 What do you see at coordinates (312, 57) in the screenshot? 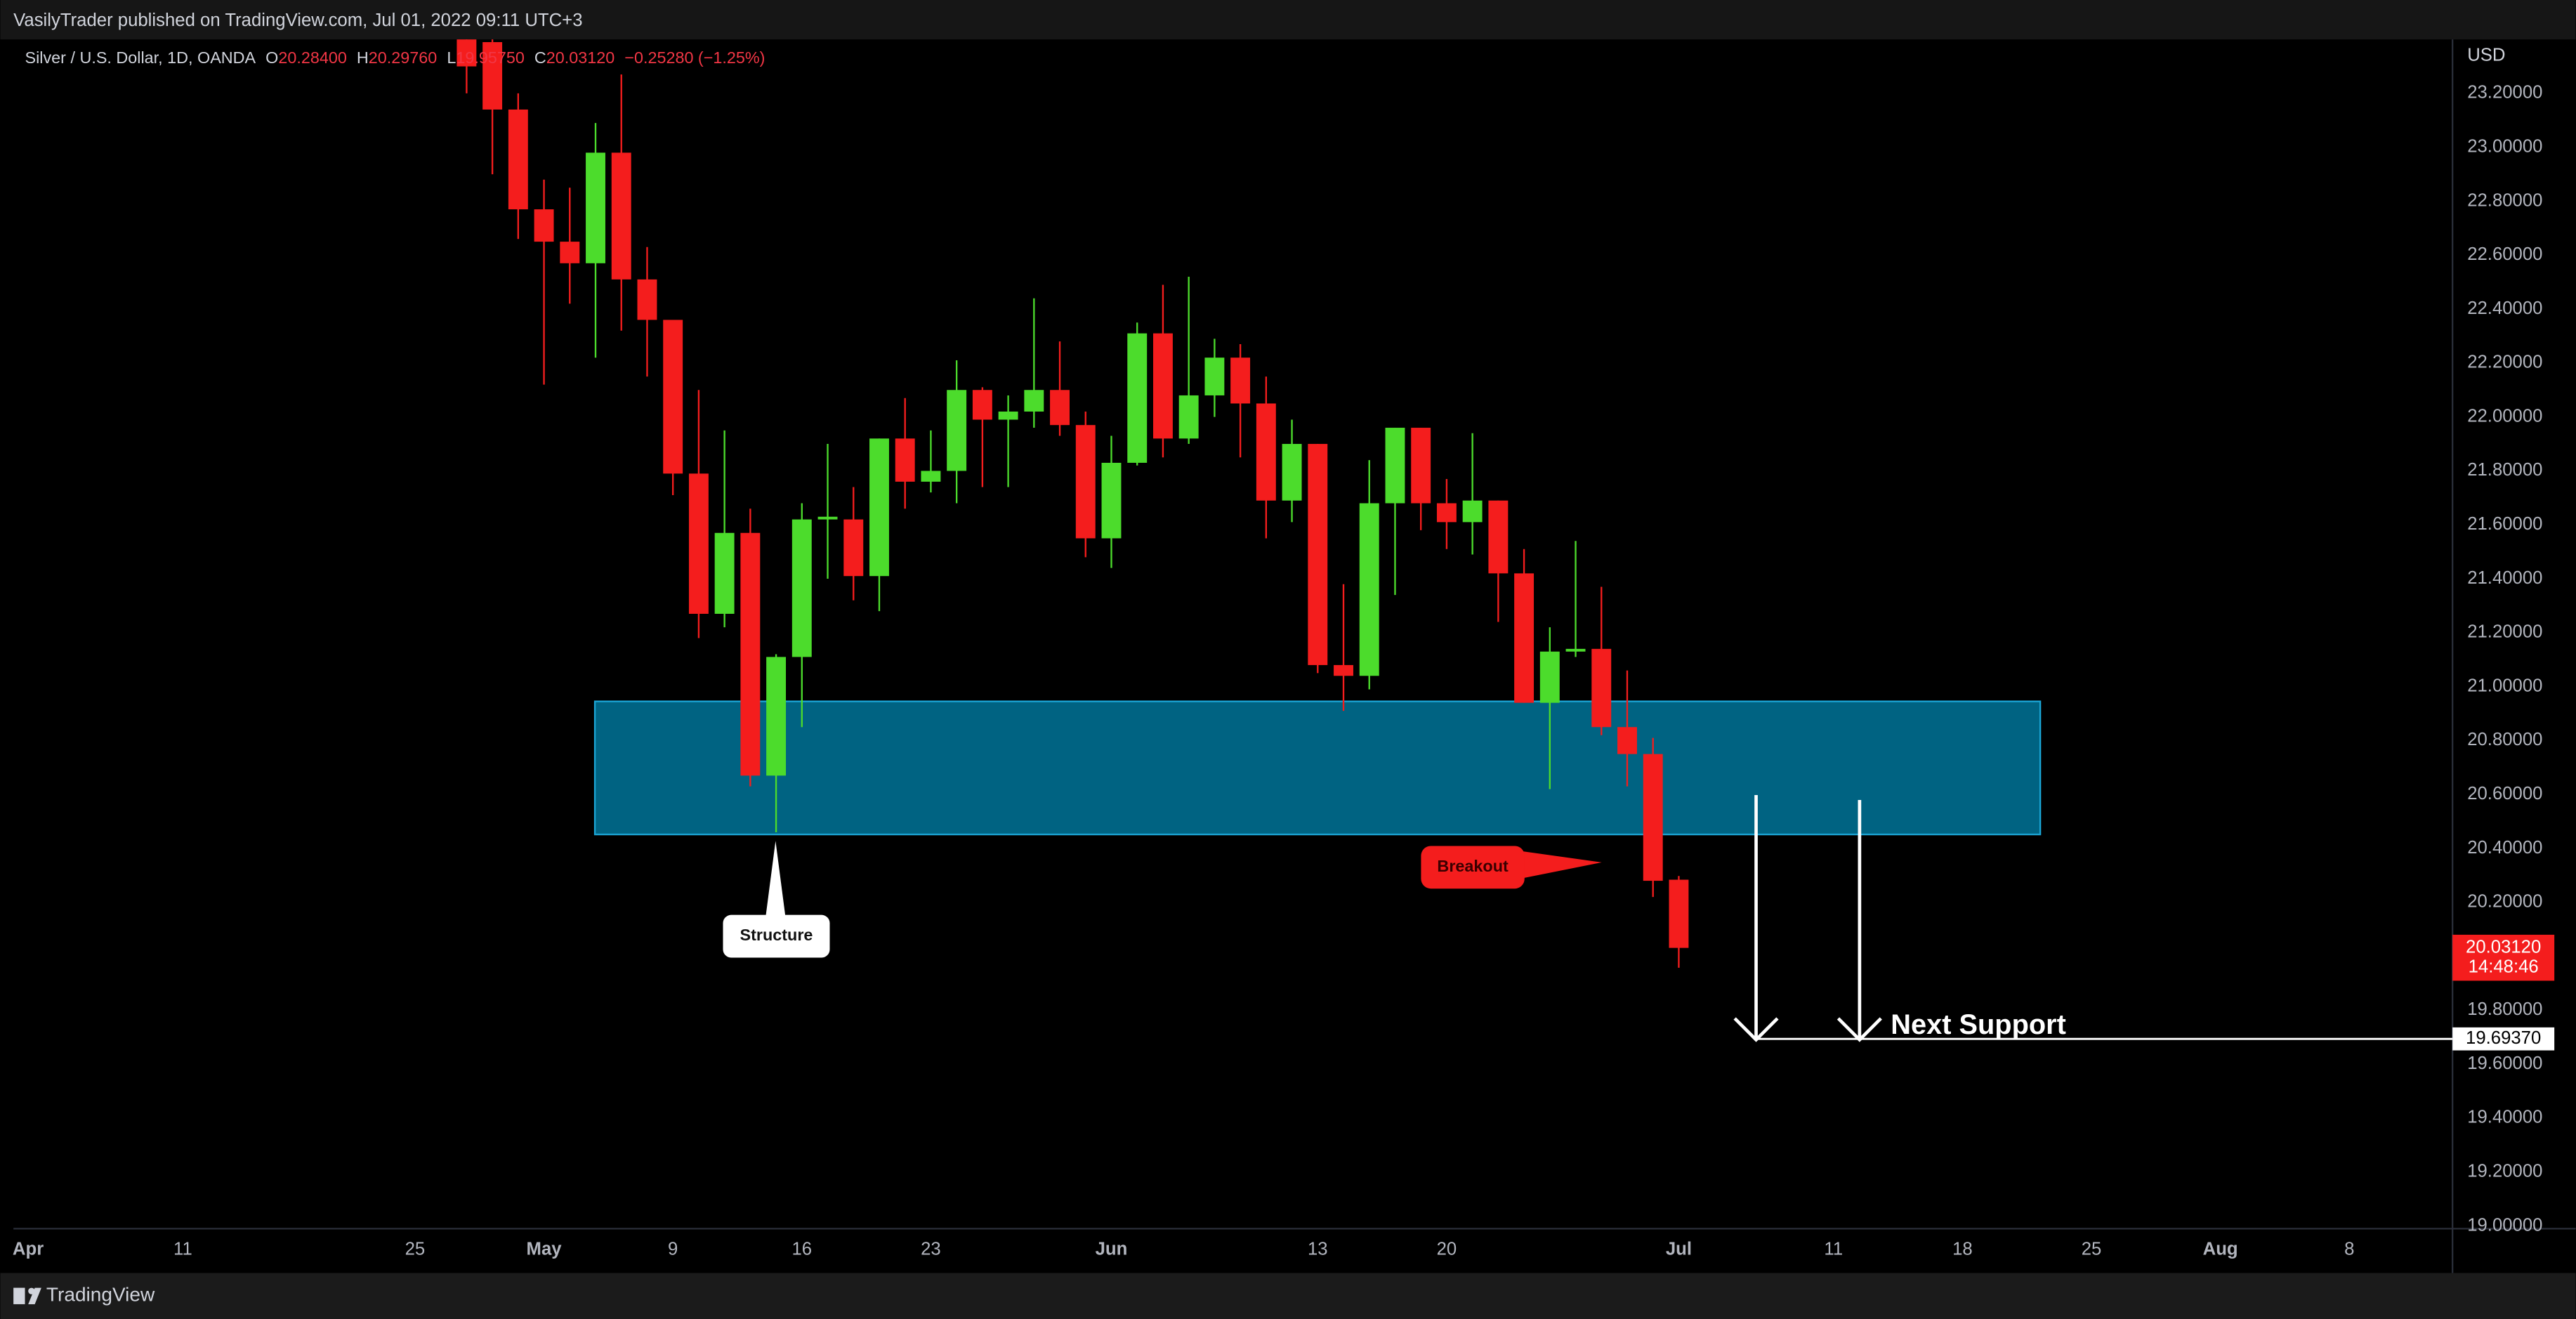
I see `legend-value: 20.28400` at bounding box center [312, 57].